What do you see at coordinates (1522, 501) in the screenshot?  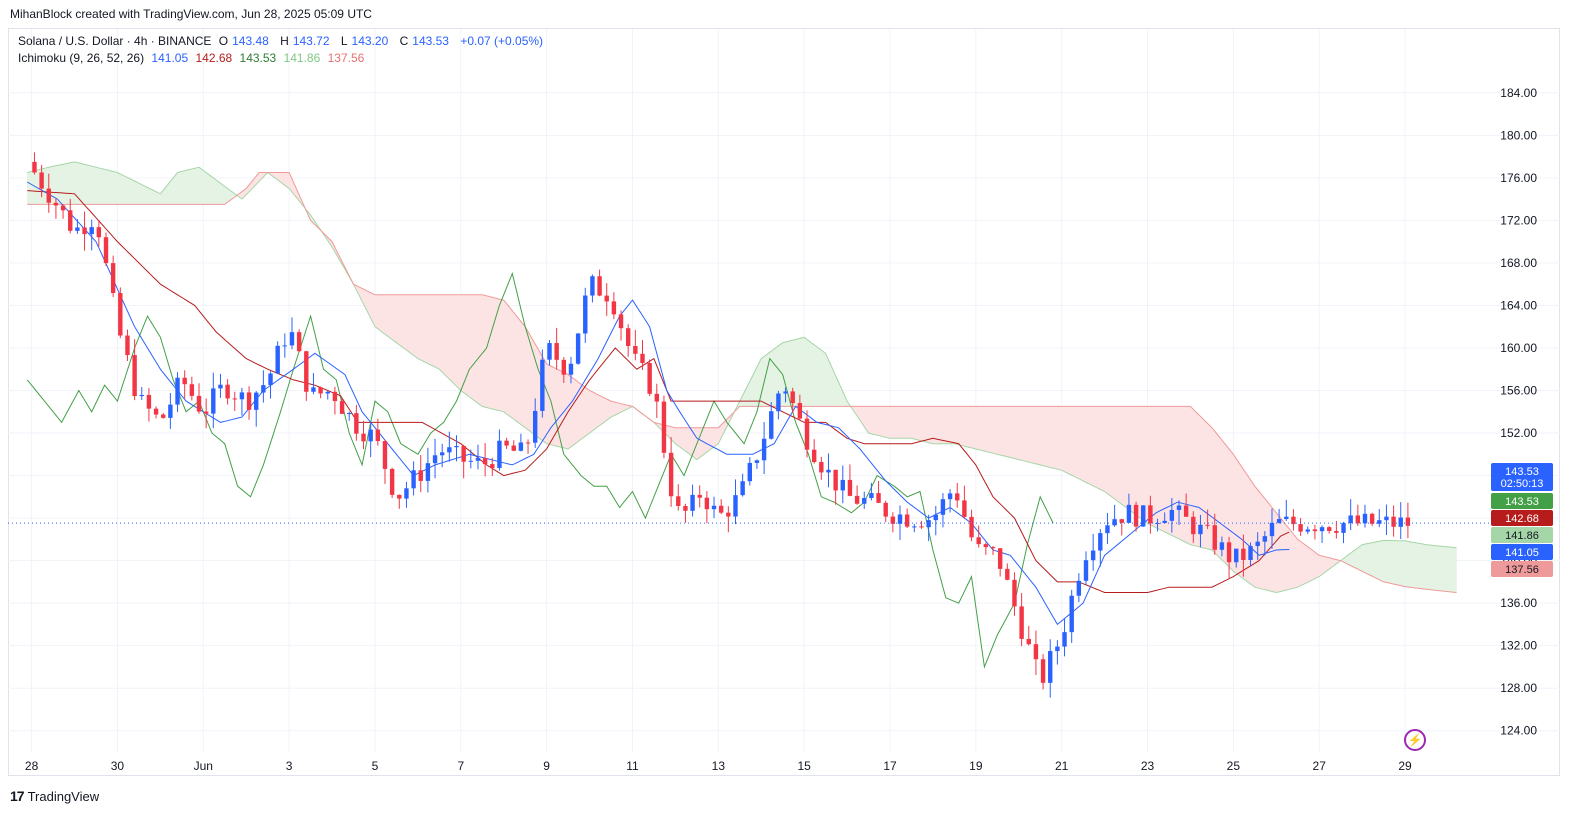 I see `chikou-badge-bg` at bounding box center [1522, 501].